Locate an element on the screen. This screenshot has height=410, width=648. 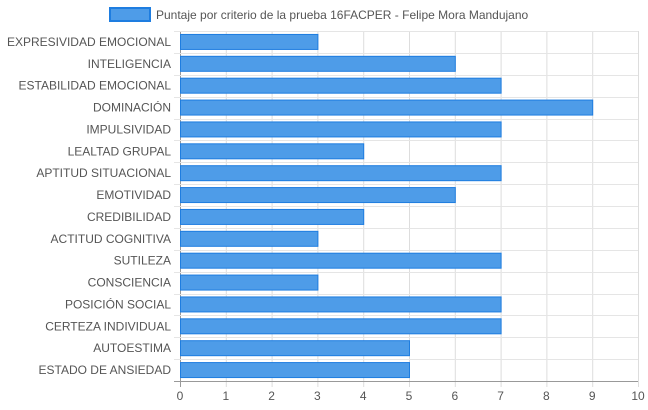
category-label: DOMINACIÓN is located at coordinates (132, 107).